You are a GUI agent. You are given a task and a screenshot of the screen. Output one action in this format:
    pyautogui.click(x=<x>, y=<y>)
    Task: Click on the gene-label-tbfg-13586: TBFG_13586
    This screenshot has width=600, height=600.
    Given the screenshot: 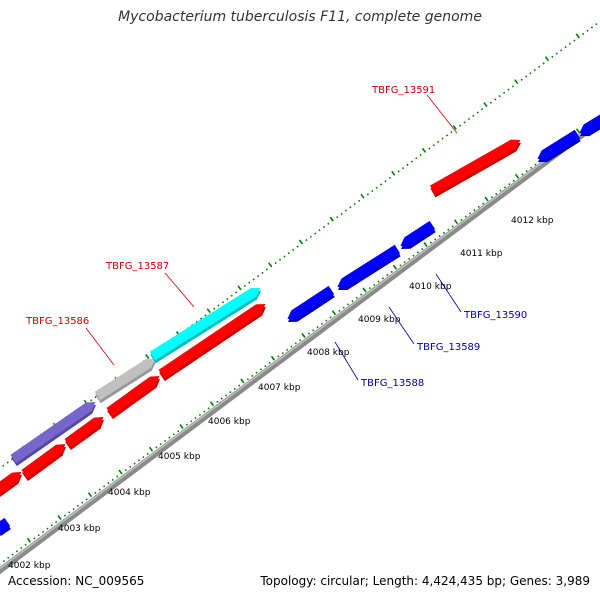 What is the action you would take?
    pyautogui.click(x=57, y=321)
    